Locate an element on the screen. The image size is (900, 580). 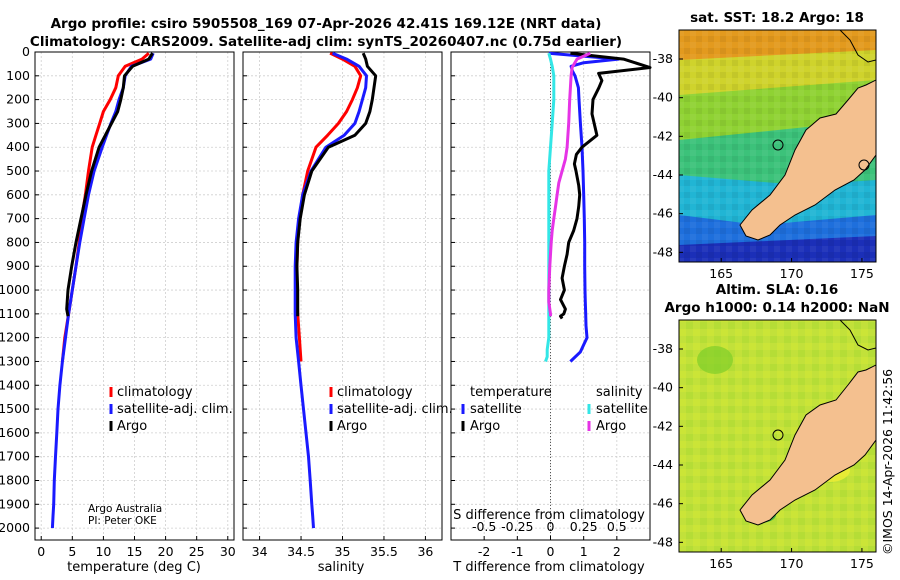
x-tick-label: 10 is located at coordinates (103, 551).